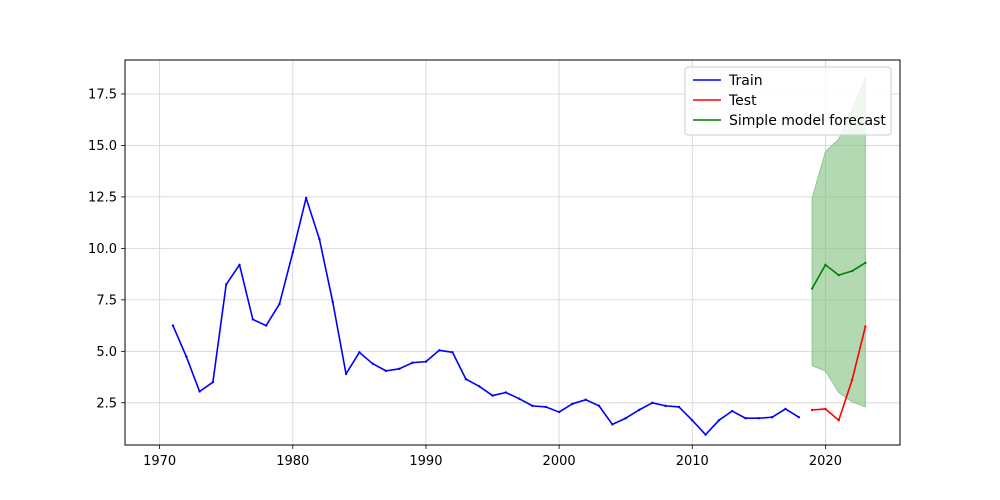 The width and height of the screenshot is (1000, 500). I want to click on legend-label: Train, so click(745, 81).